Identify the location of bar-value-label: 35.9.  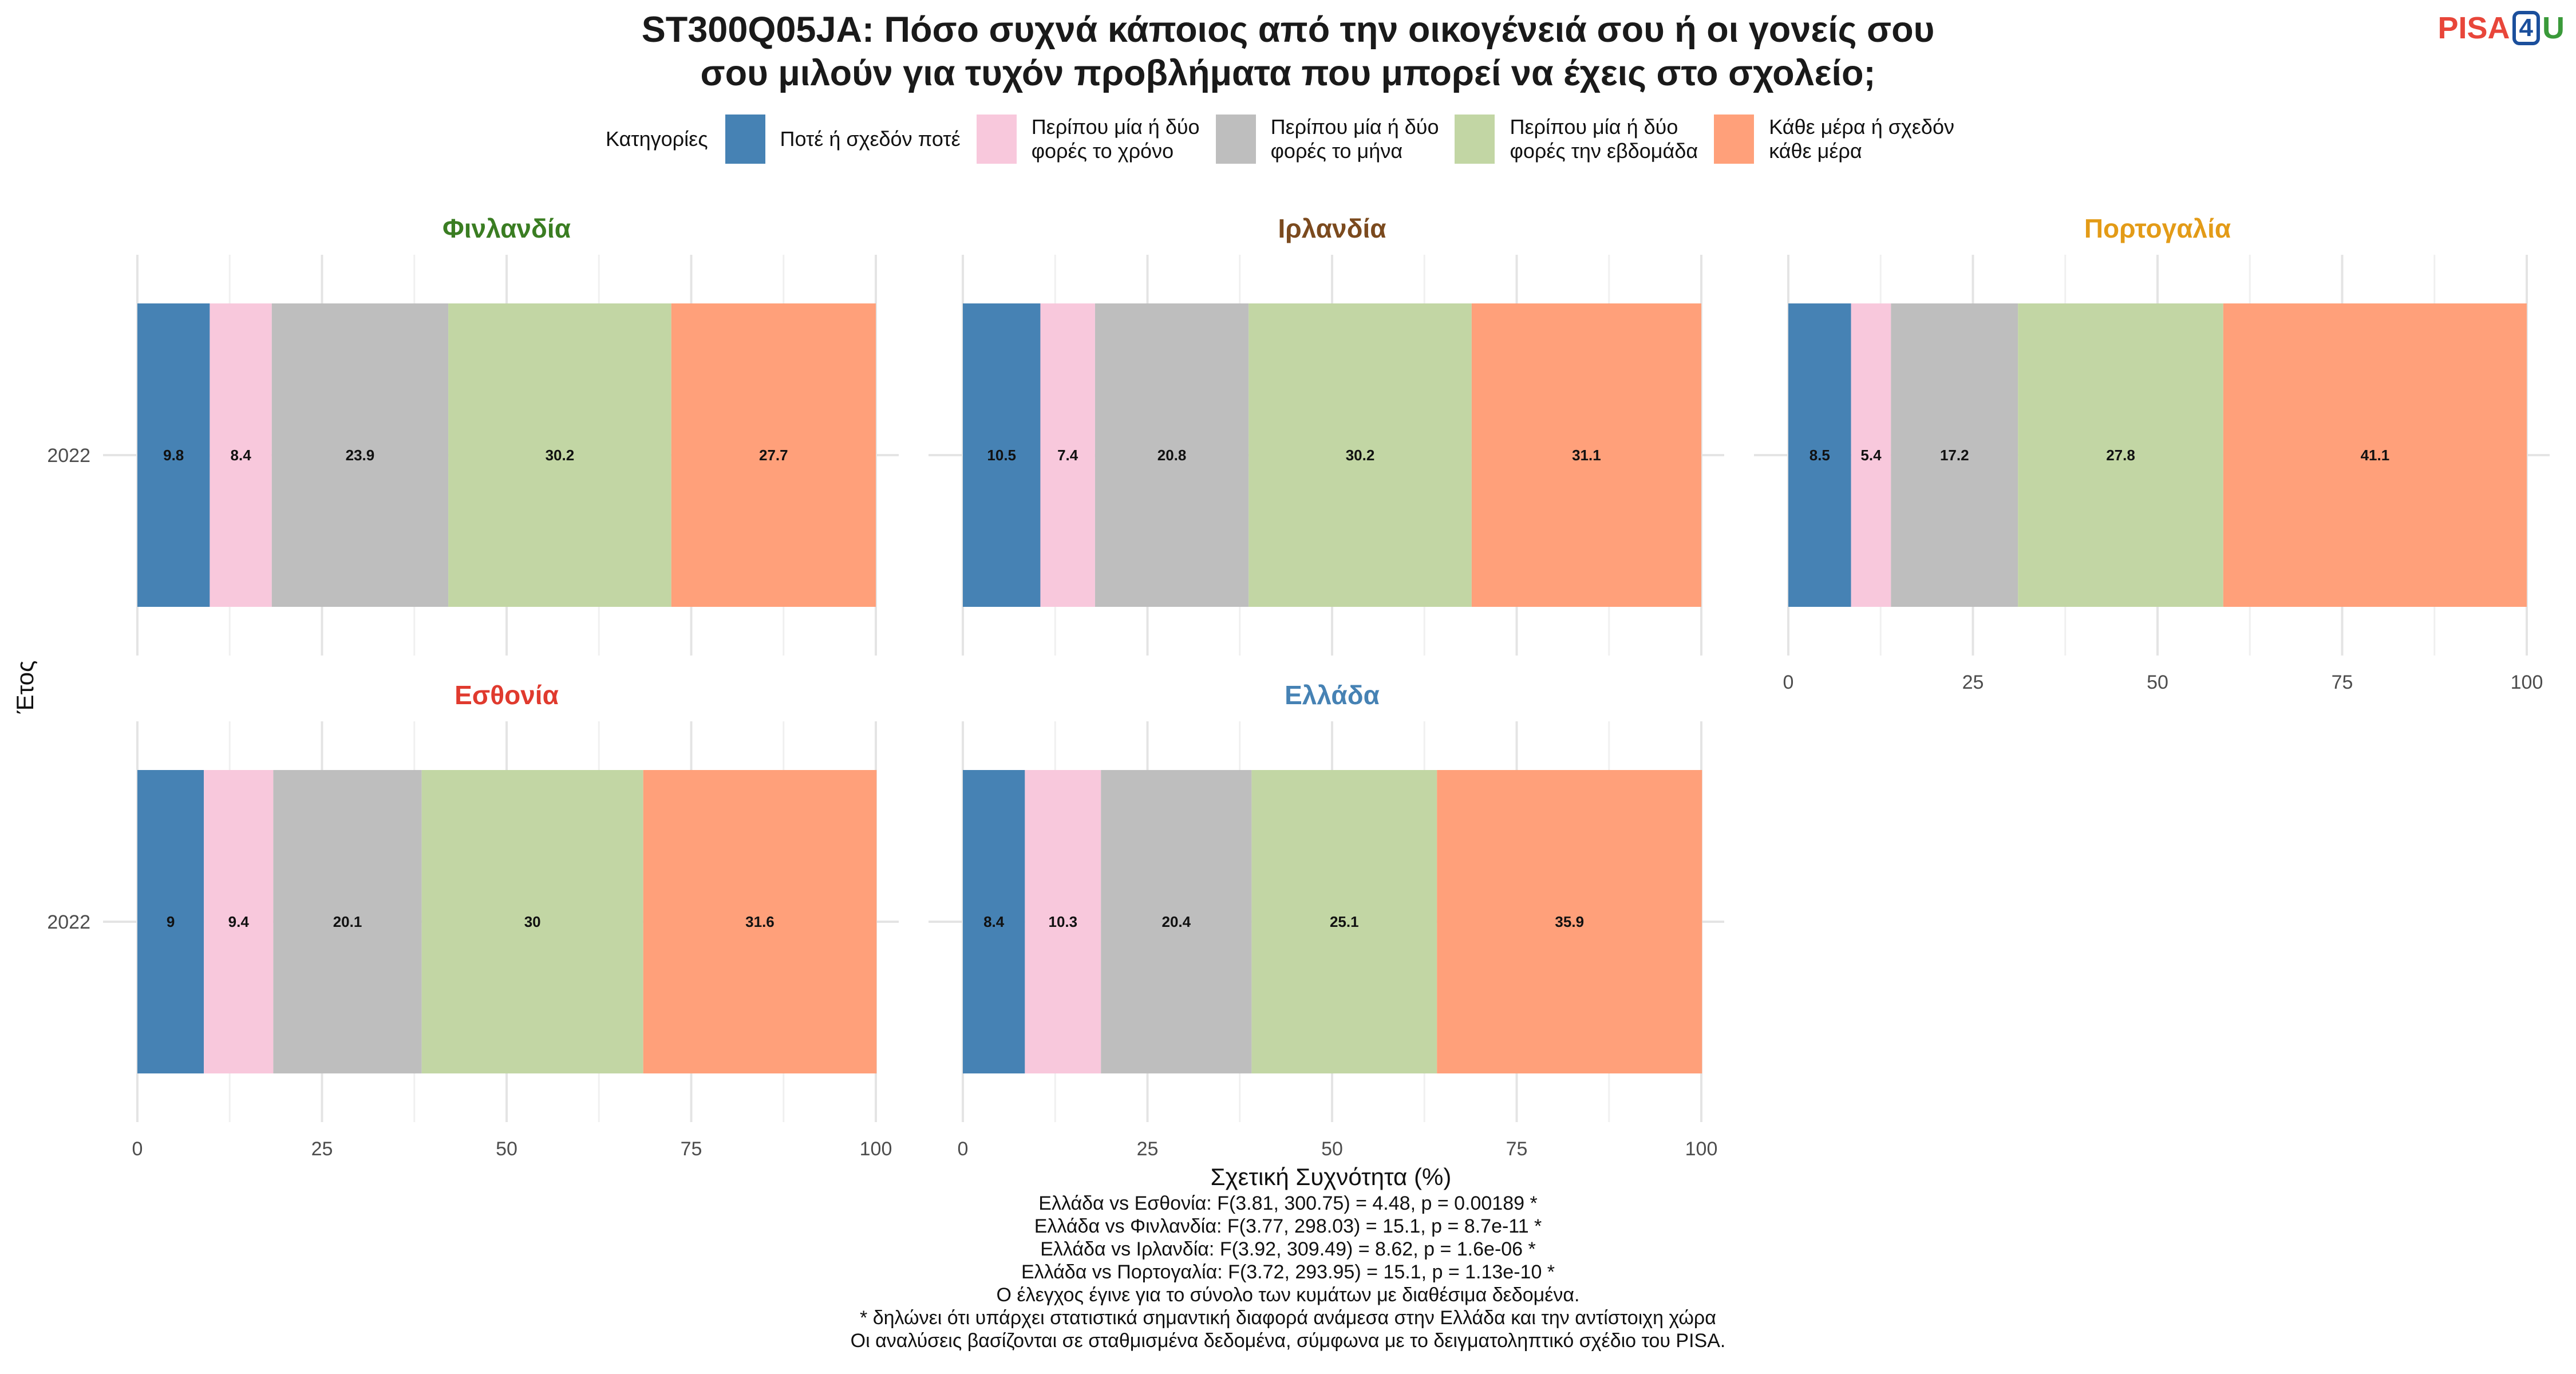
(1569, 922).